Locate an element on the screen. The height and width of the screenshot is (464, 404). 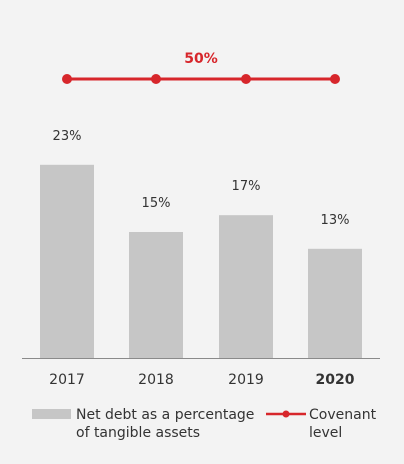
x-tick-label-2019: 2019 is located at coordinates (246, 380).